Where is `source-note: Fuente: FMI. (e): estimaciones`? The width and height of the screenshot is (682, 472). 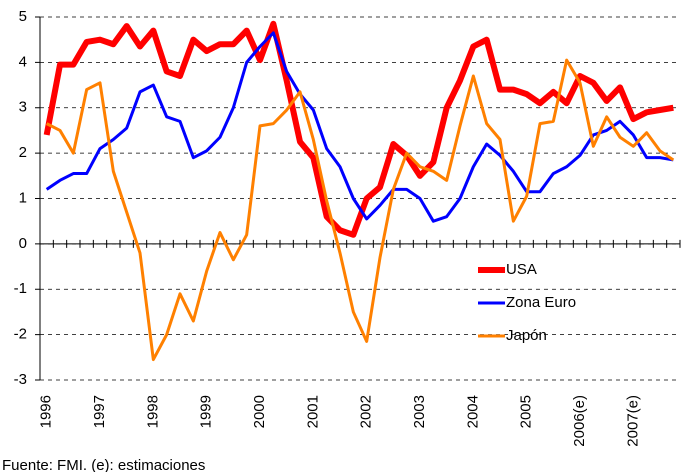
source-note: Fuente: FMI. (e): estimaciones is located at coordinates (103, 464).